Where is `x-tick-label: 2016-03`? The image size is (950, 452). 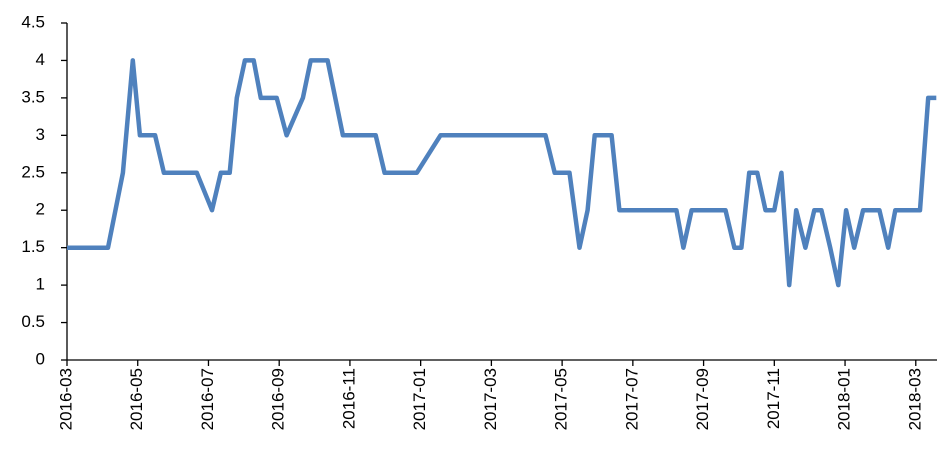
x-tick-label: 2016-03 is located at coordinates (65, 399).